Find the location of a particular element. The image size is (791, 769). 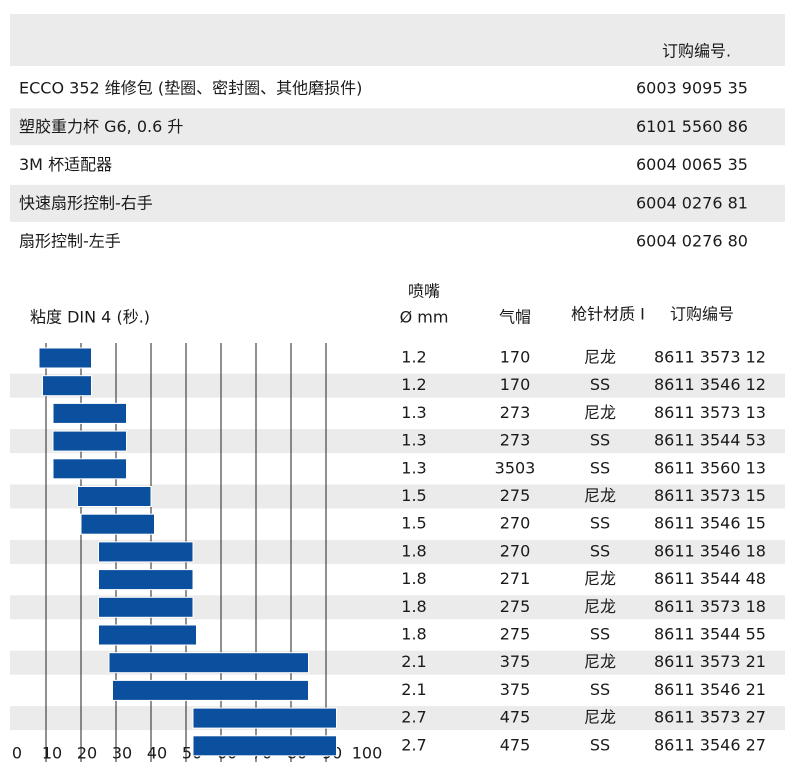

order-number: 8611 3546 18 is located at coordinates (710, 550).